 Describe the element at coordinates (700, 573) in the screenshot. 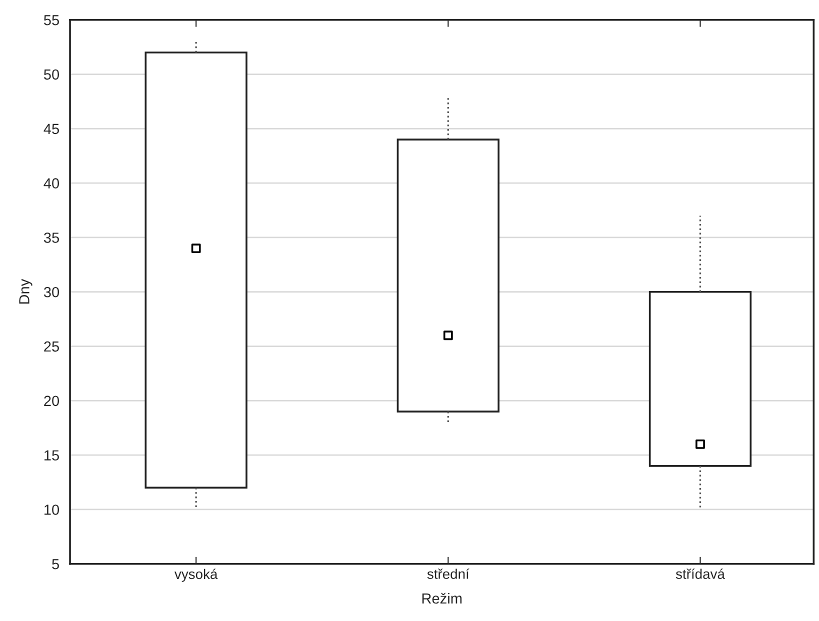

I see `x-tick-label: střídavá` at that location.